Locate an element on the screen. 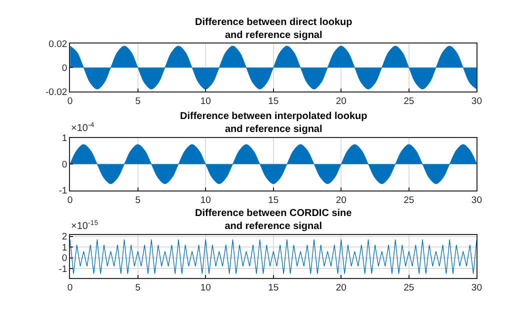 The image size is (532, 320). chart-title: Difference between CORDIC sine and reference signal is located at coordinates (273, 220).